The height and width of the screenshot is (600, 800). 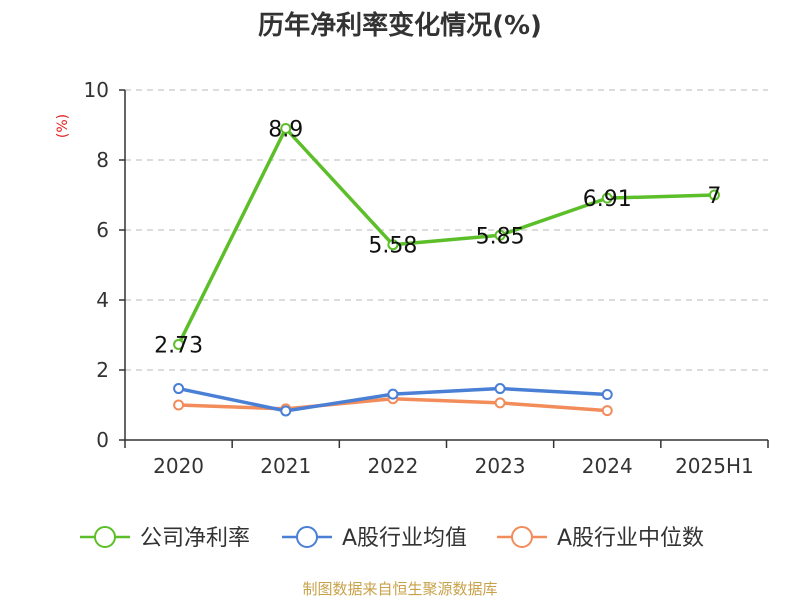 I want to click on y-tick-label: 4, so click(x=102, y=300).